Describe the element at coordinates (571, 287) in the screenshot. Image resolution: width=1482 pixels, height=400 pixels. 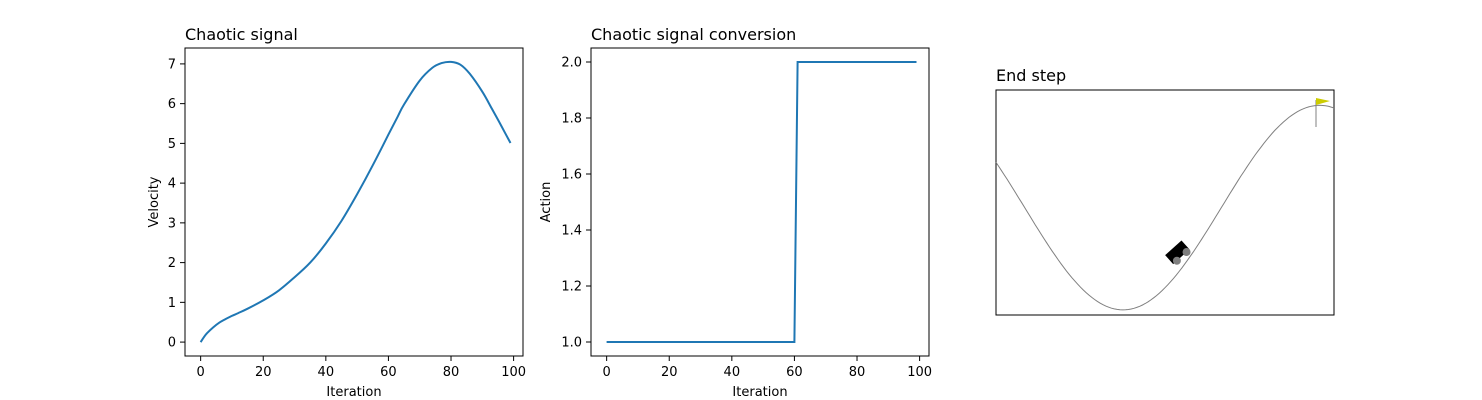
I see `action-ytick-label: 1.2` at that location.